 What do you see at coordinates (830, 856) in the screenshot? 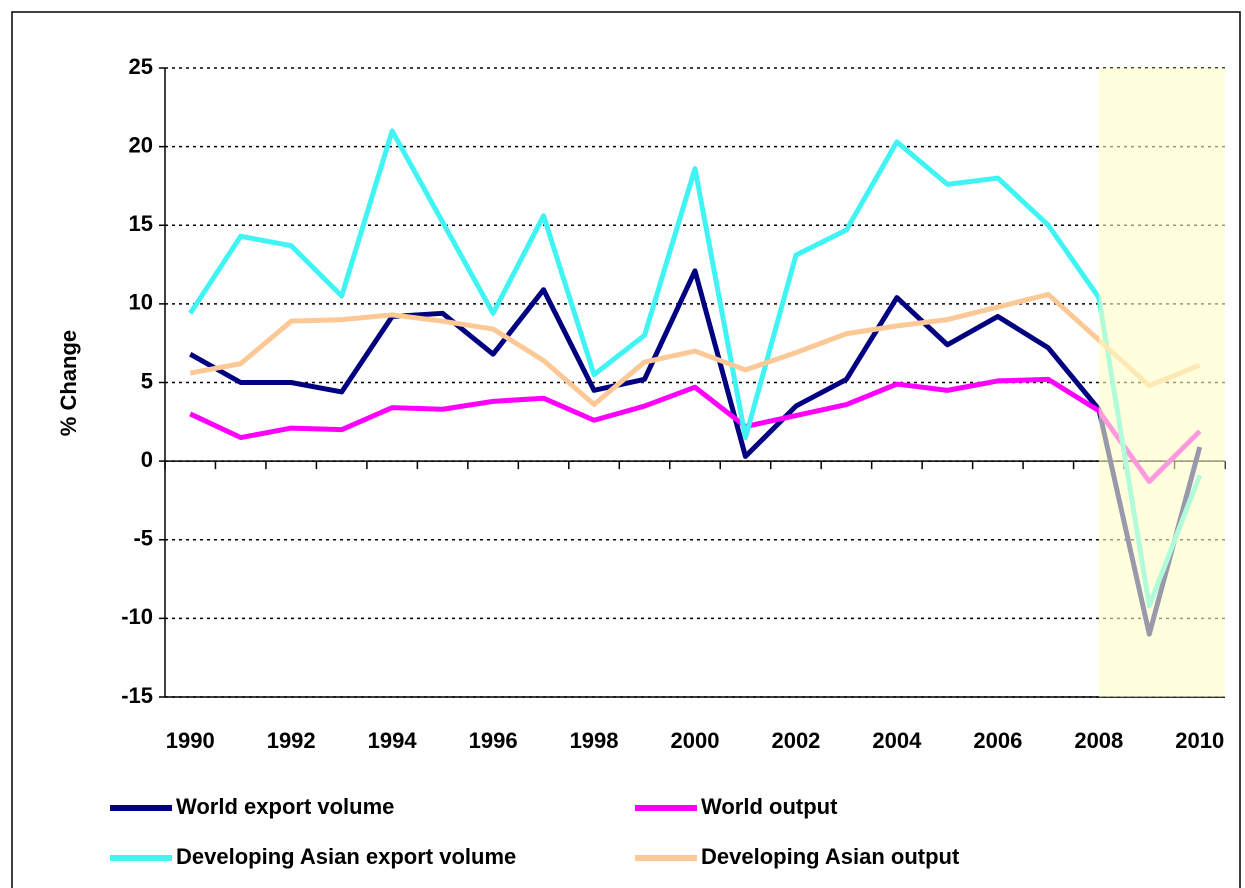
I see `legend-label: Developing Asian output` at bounding box center [830, 856].